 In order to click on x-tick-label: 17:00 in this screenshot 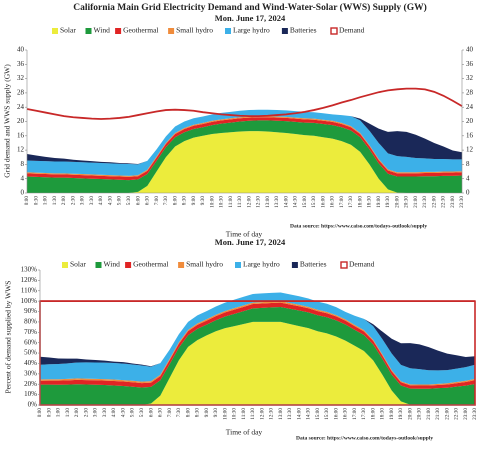, I will do `click(355, 414)`.